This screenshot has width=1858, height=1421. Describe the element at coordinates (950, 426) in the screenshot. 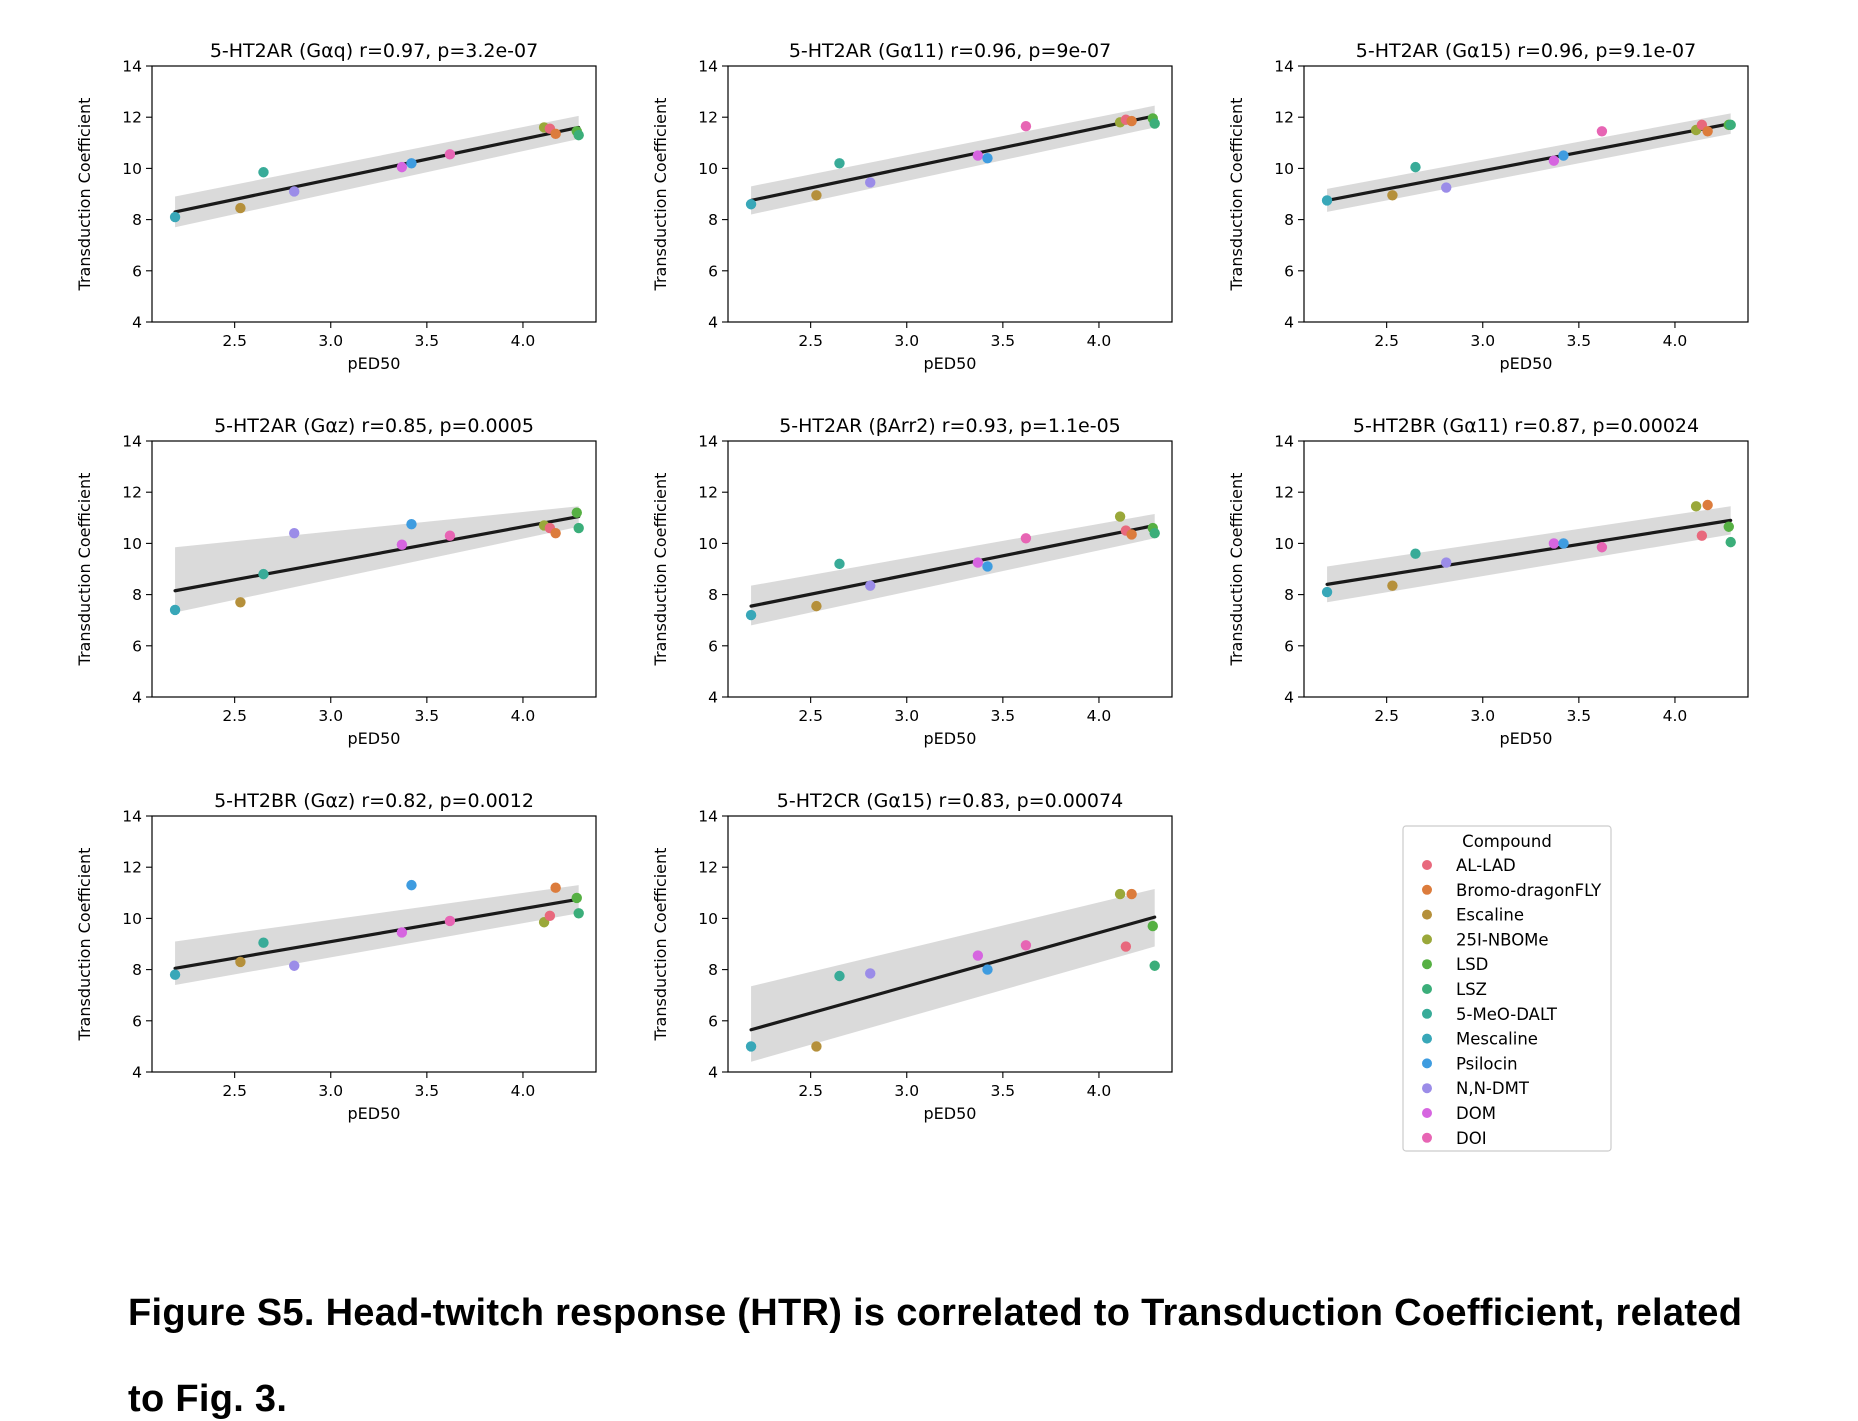

I see `chart-title: 5-HT2AR (βArr2) r=0.93, p=1.1e-05` at that location.